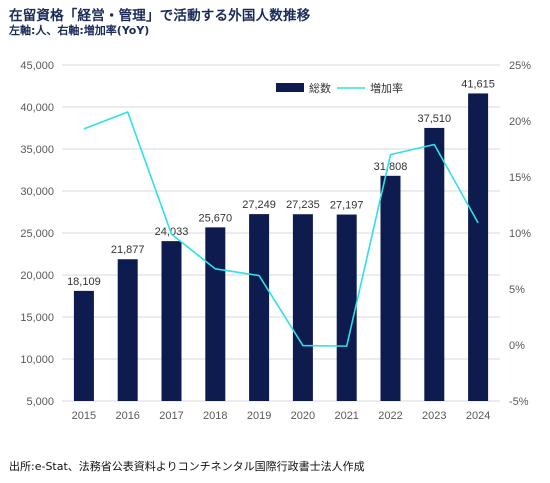  What do you see at coordinates (37, 66) in the screenshot?
I see `left-tick-label: 45,000` at bounding box center [37, 66].